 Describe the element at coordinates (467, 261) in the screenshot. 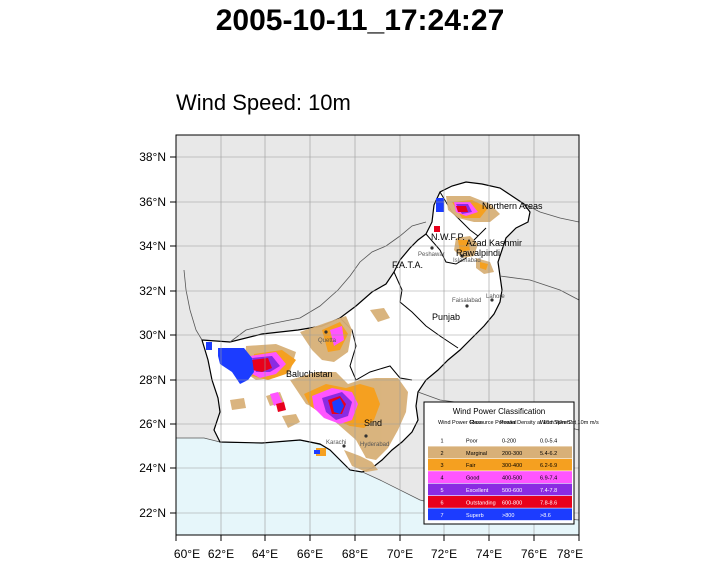

I see `city-label-islamabad: Islamabad` at that location.